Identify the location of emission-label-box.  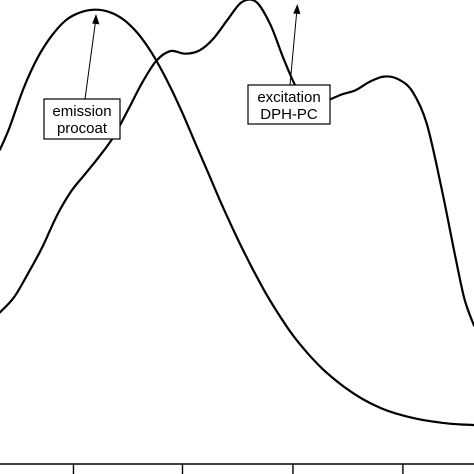
(82, 119).